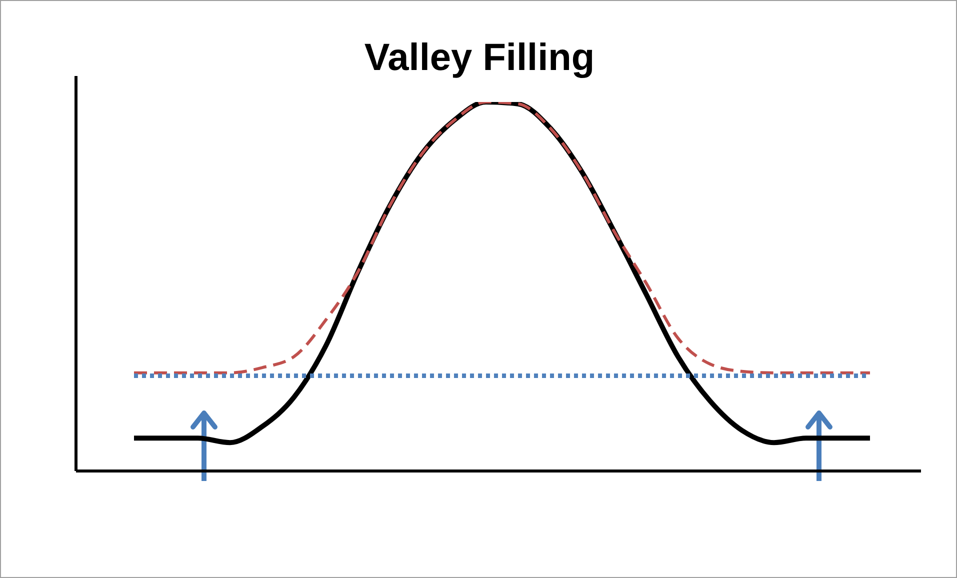 Image resolution: width=957 pixels, height=578 pixels. I want to click on chart-title: Valley Filling, so click(479, 58).